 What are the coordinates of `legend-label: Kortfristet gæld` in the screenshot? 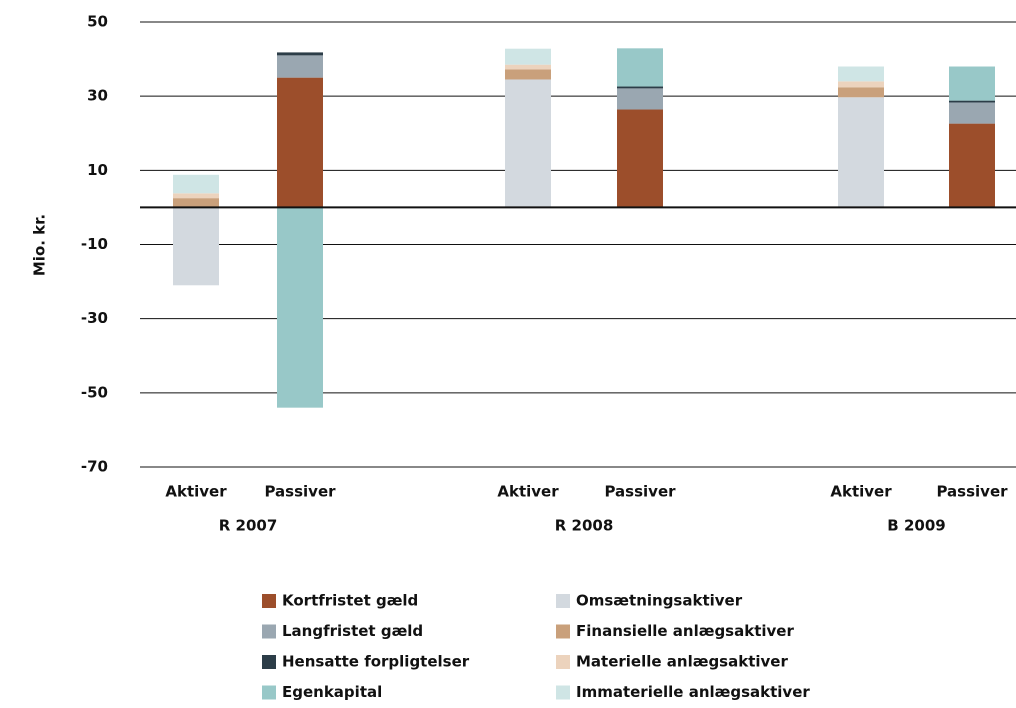 It's located at (350, 601).